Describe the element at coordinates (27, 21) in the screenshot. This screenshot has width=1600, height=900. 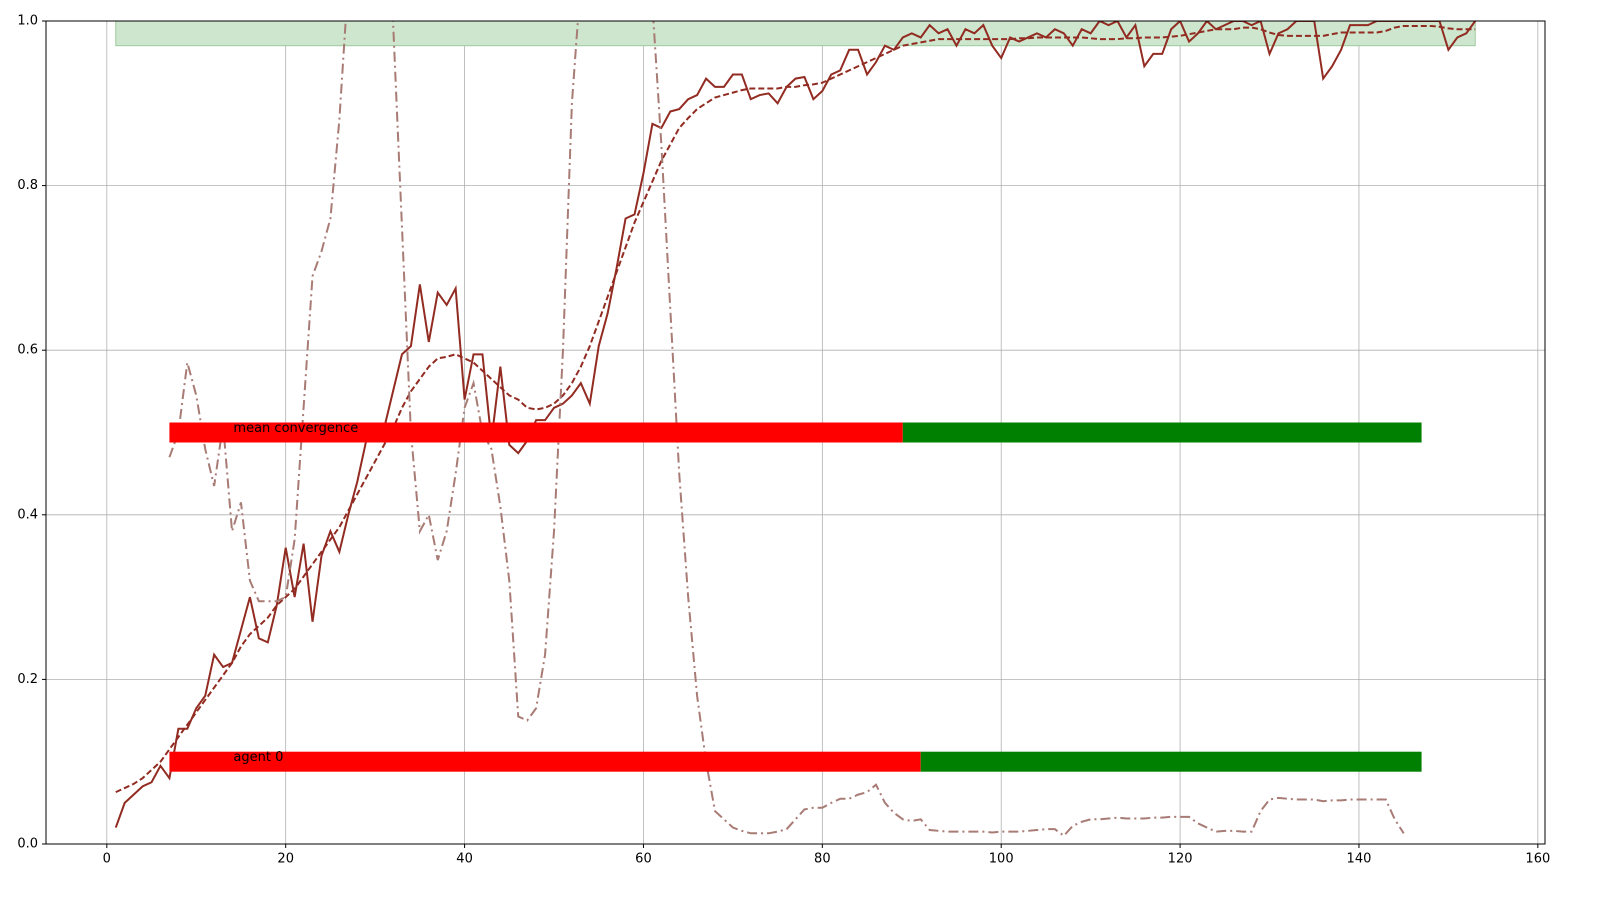
I see `y-tick-label: 1.0` at that location.